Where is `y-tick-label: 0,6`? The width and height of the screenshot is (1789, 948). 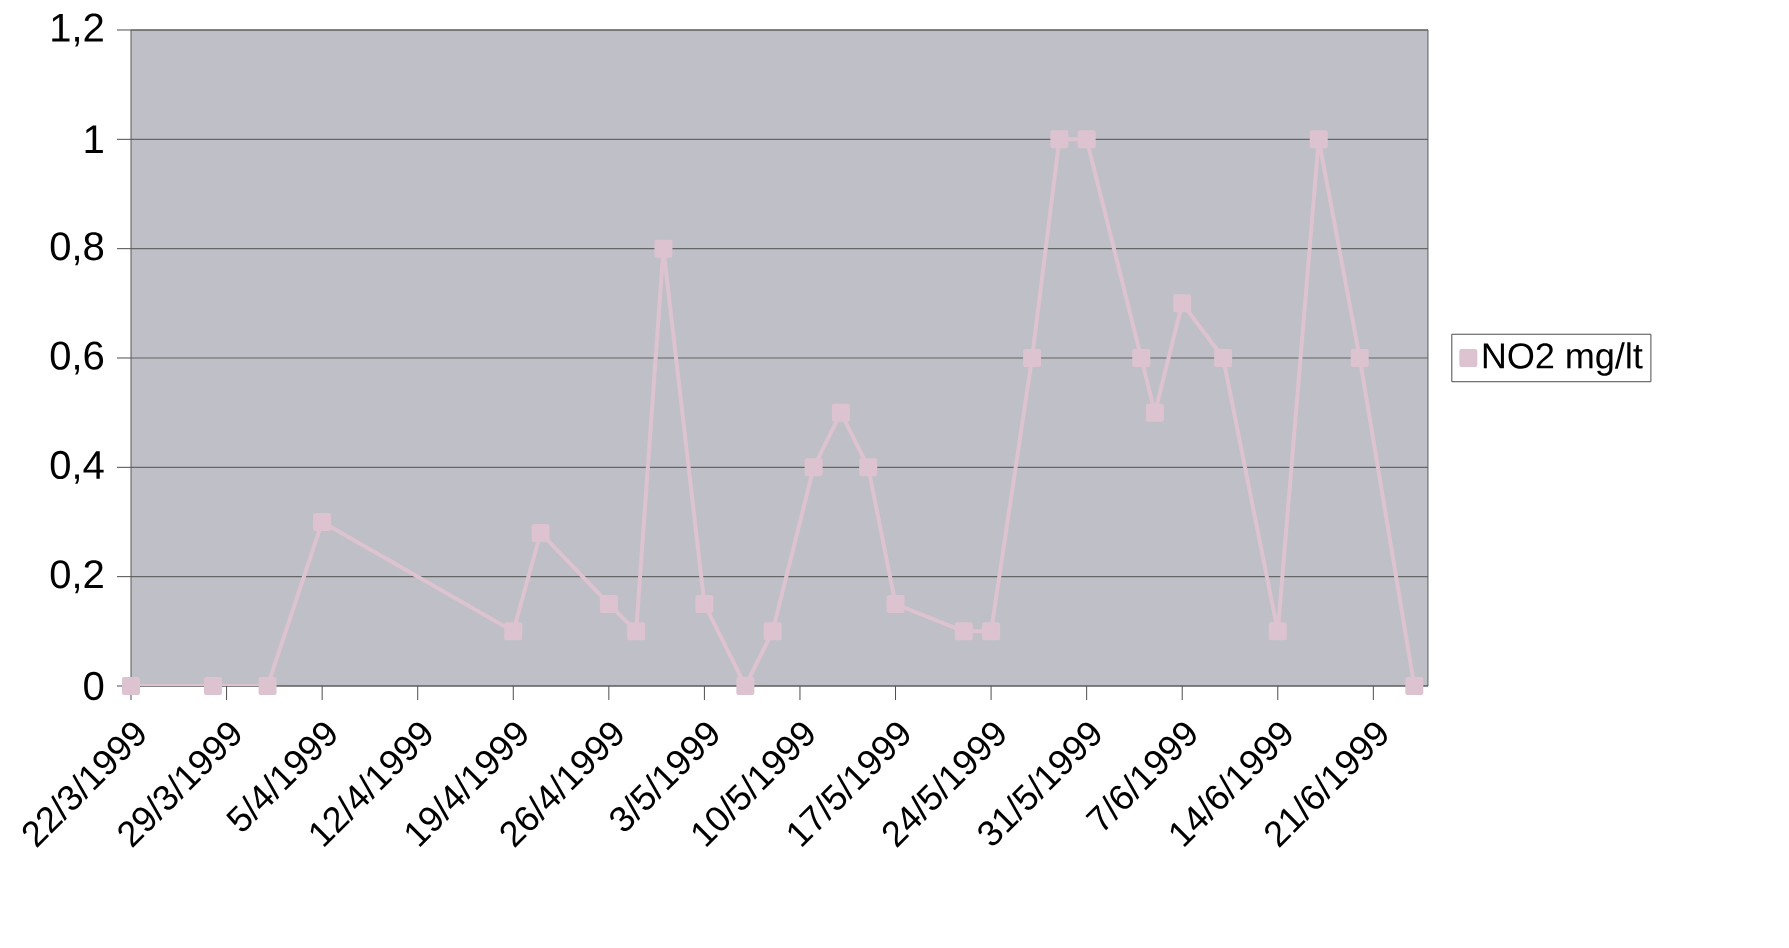
y-tick-label: 0,6 is located at coordinates (77, 358).